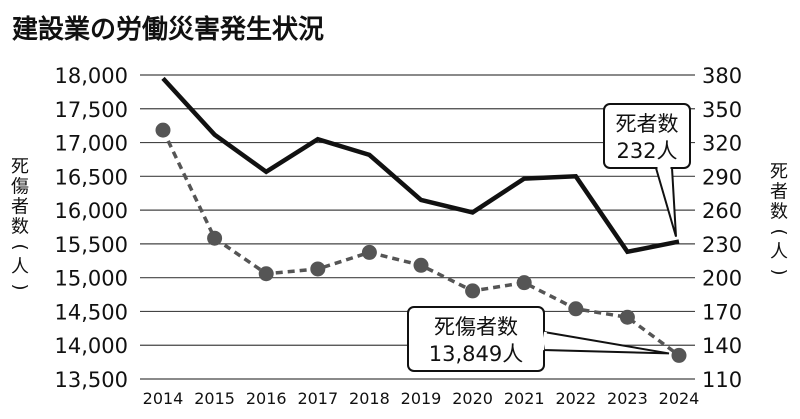  Describe the element at coordinates (369, 398) in the screenshot. I see `x-tick-label: 2018` at that location.